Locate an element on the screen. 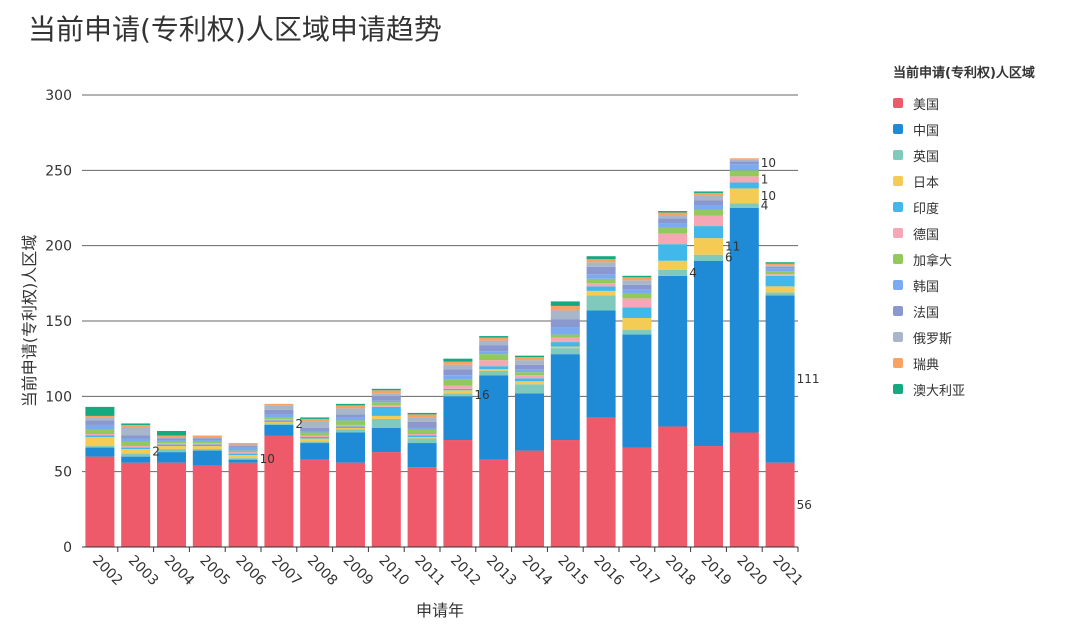 Image resolution: width=1080 pixels, height=634 pixels. legend-item: 加拿大 is located at coordinates (985, 259).